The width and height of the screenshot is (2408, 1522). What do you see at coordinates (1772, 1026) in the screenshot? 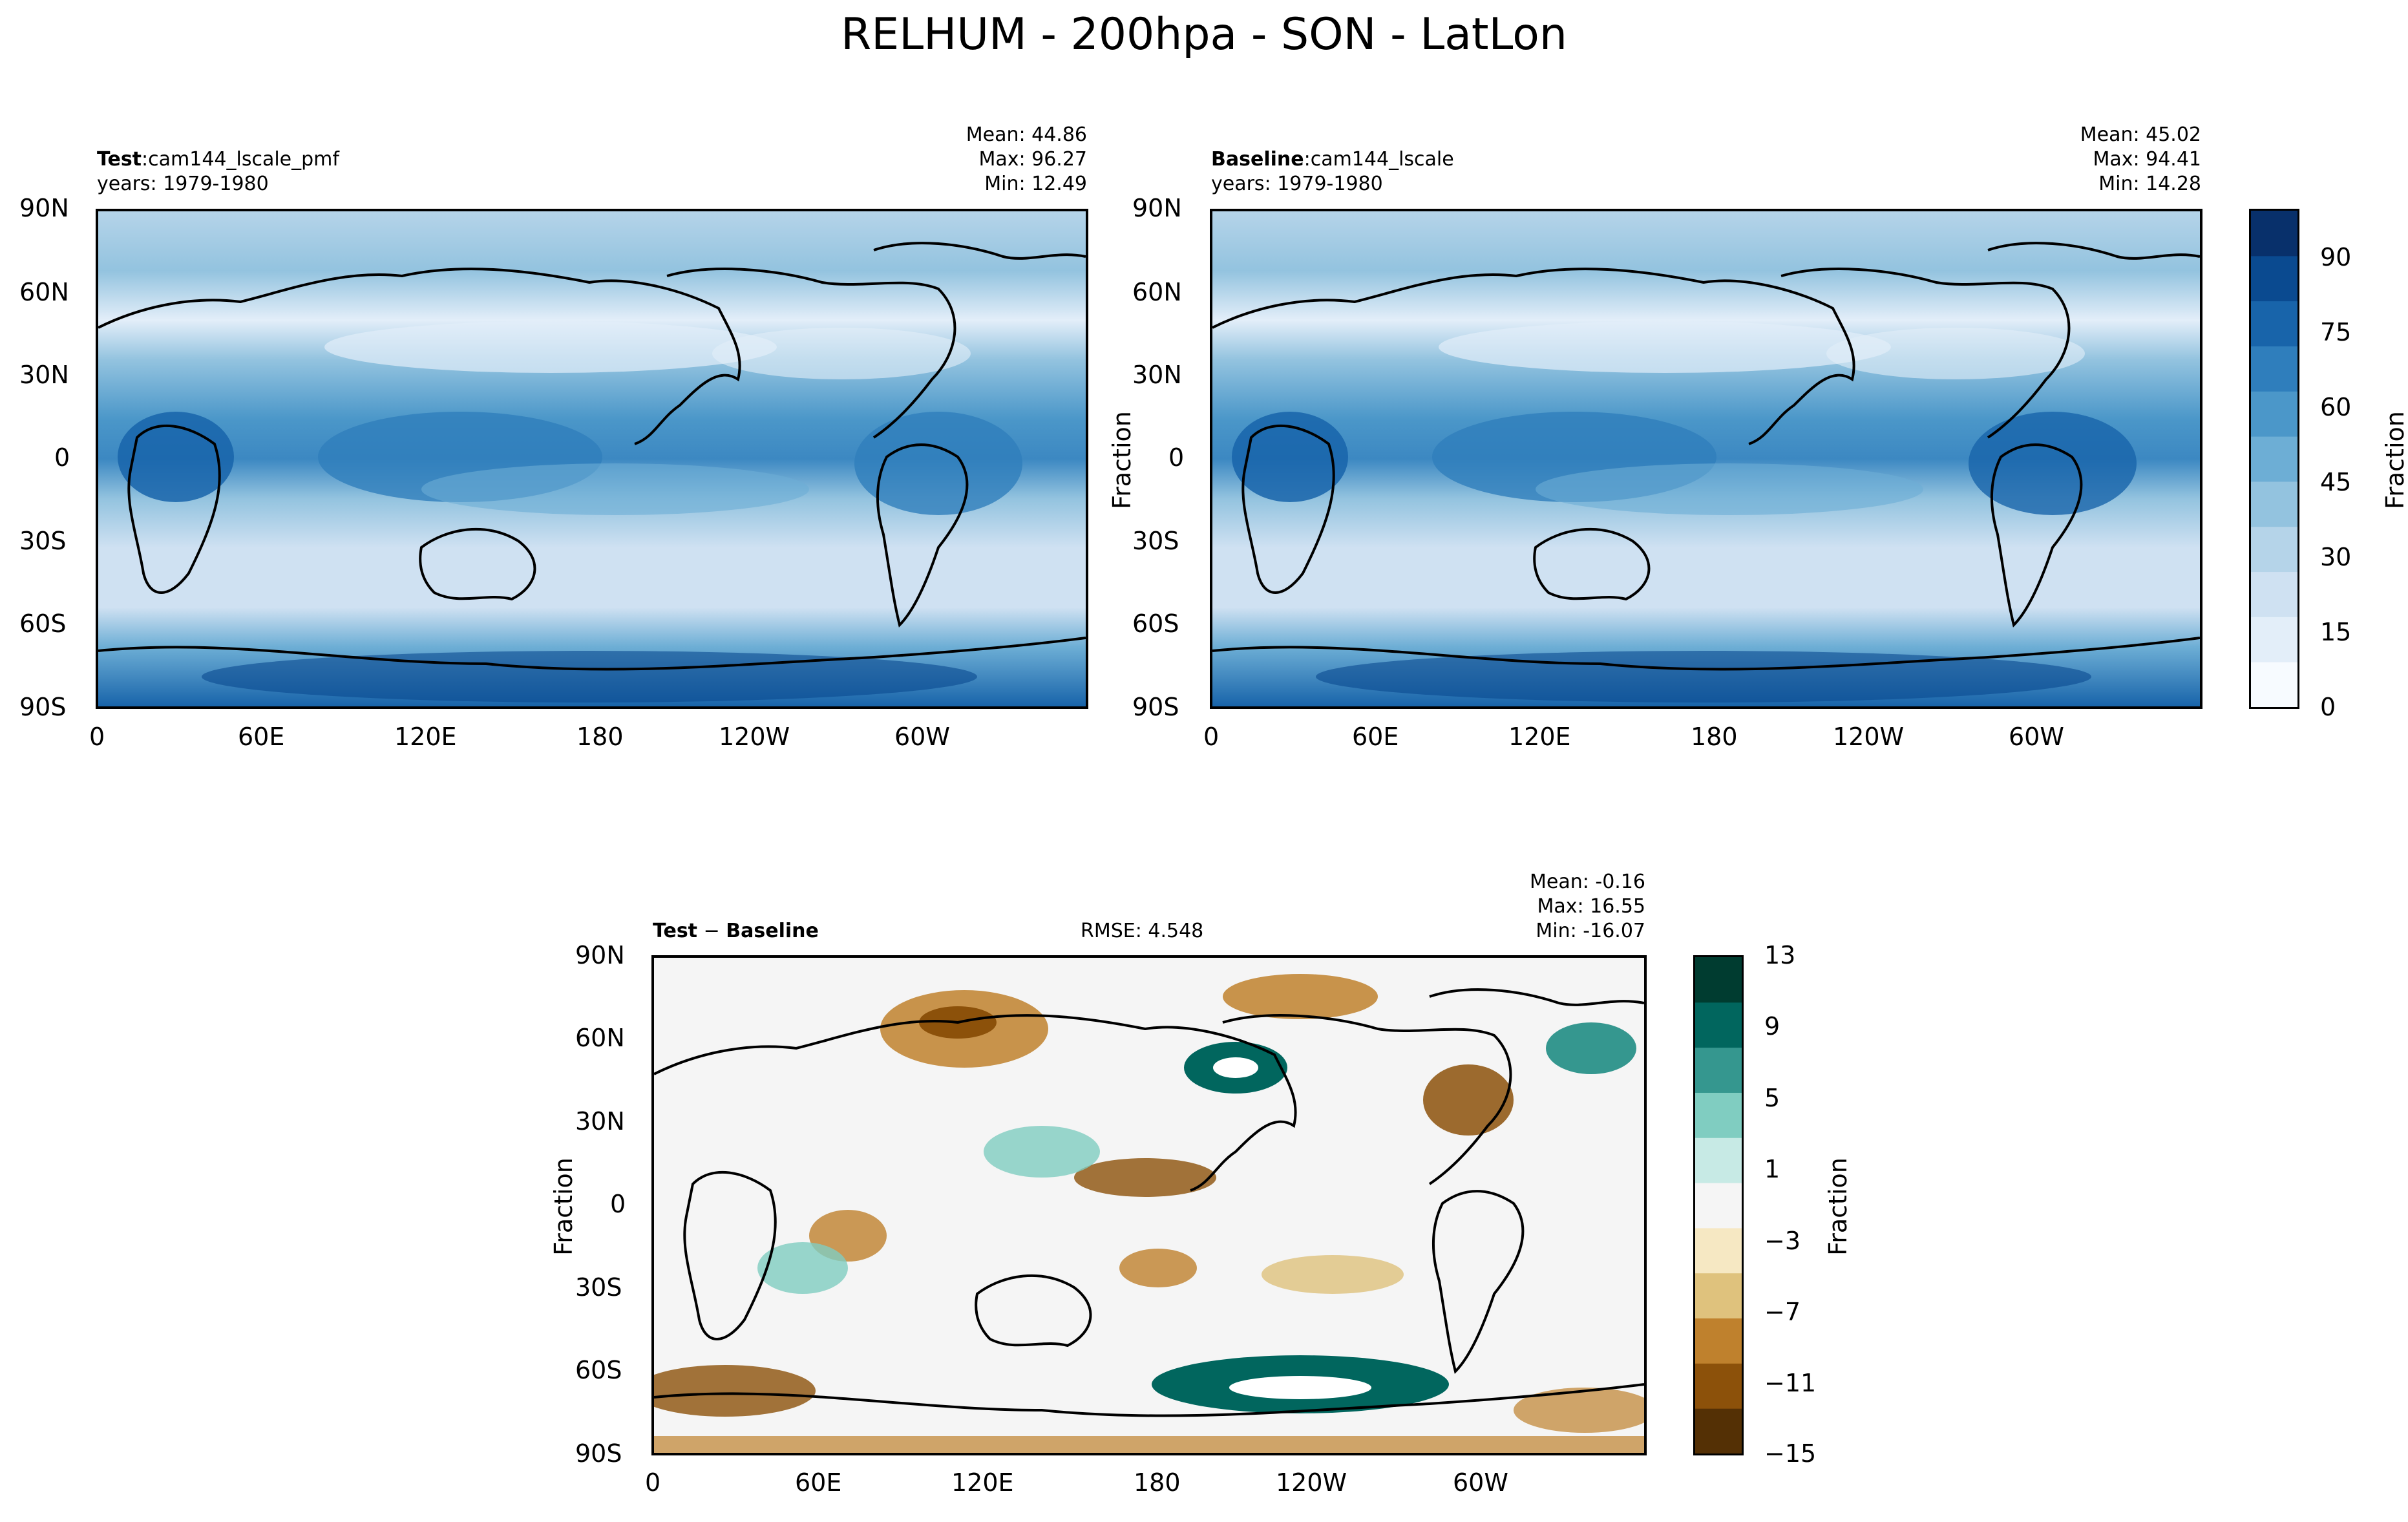
I see `brbg-cbar-tick: 9` at bounding box center [1772, 1026].